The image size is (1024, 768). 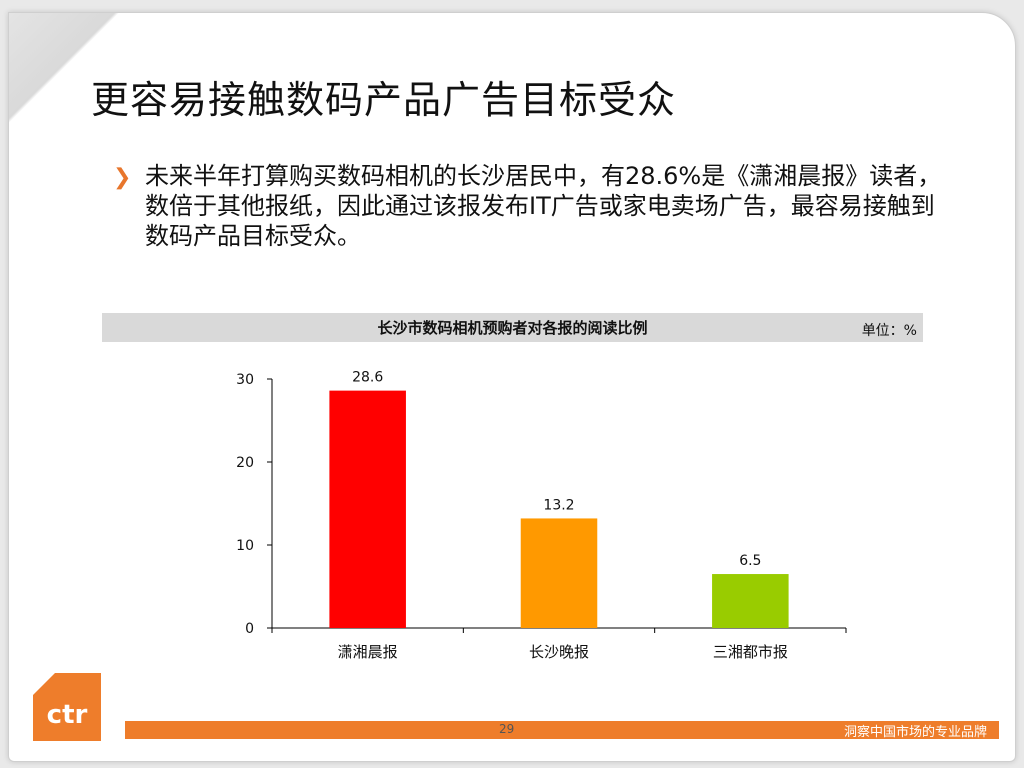 What do you see at coordinates (245, 380) in the screenshot?
I see `y-tick-label: 30` at bounding box center [245, 380].